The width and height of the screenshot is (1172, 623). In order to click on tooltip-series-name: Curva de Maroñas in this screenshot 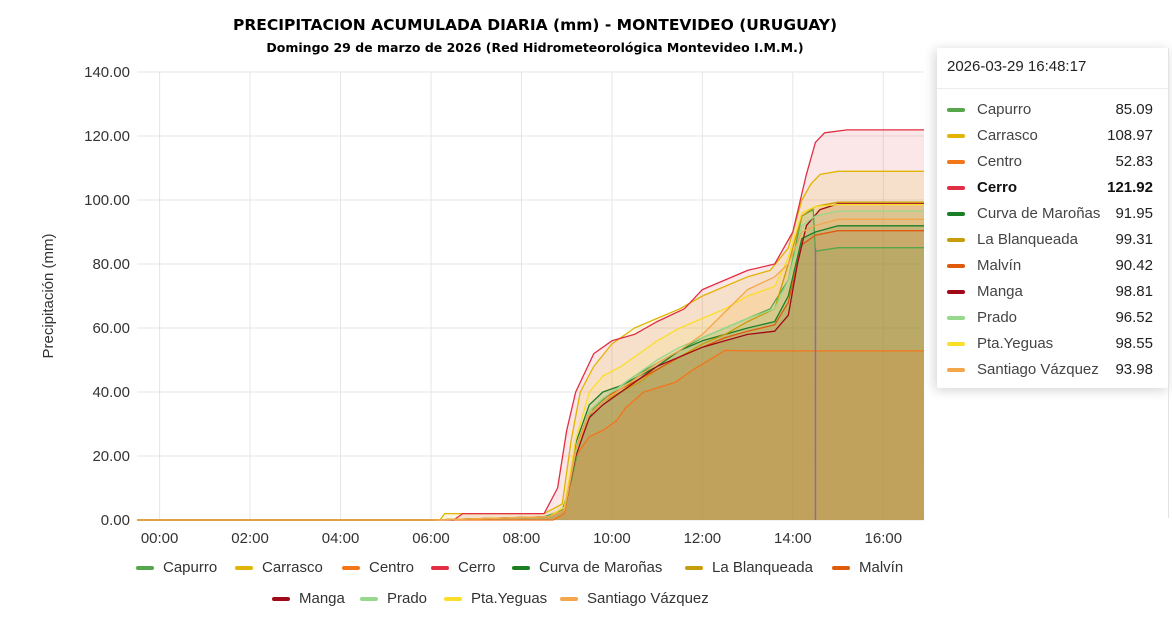, I will do `click(1039, 213)`.